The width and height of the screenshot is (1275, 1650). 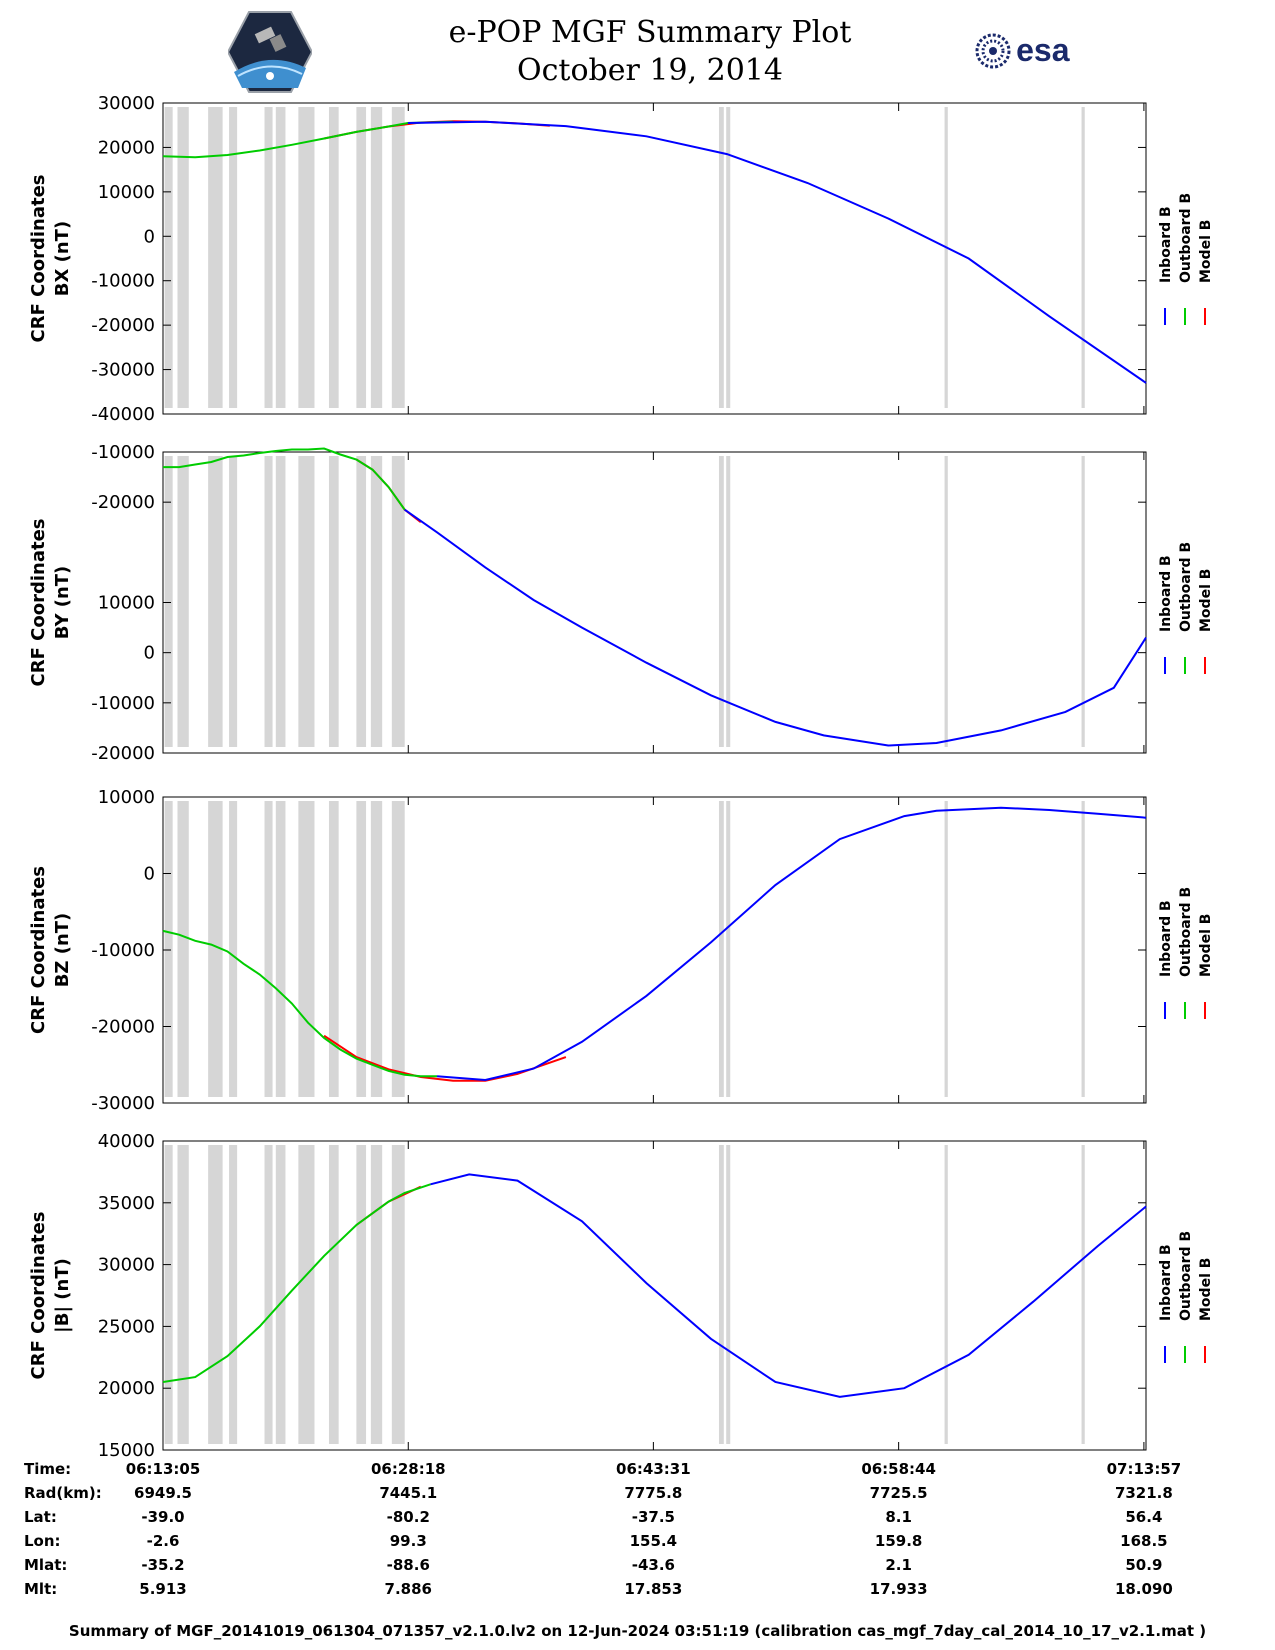 What do you see at coordinates (62, 258) in the screenshot?
I see `y-axis-label-line2: BX (nT)` at bounding box center [62, 258].